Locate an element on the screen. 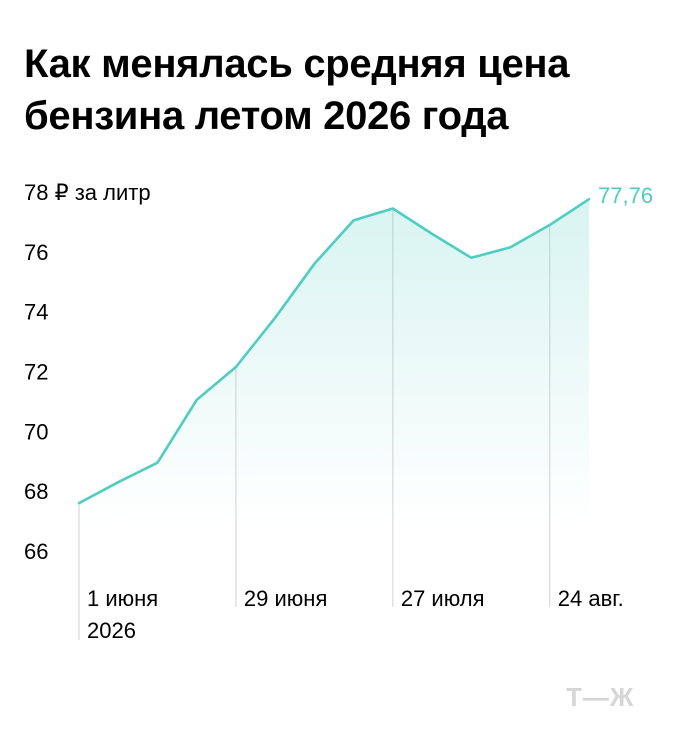 The height and width of the screenshot is (753, 700). x-tick-label-year: 2026 is located at coordinates (111, 630).